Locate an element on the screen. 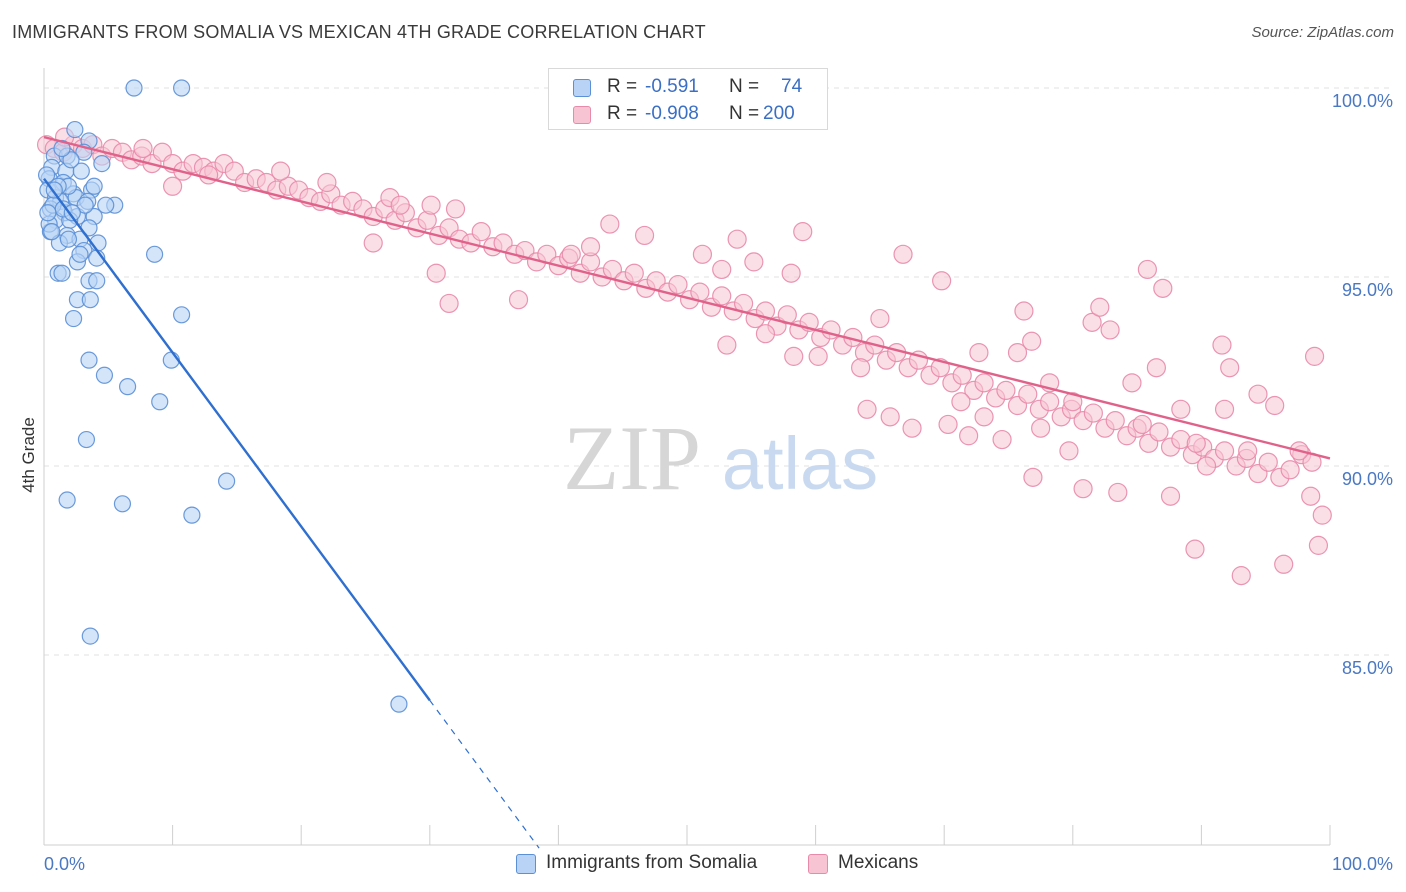  source-credit: Source: ZipAtlas.com is located at coordinates (1322, 32).